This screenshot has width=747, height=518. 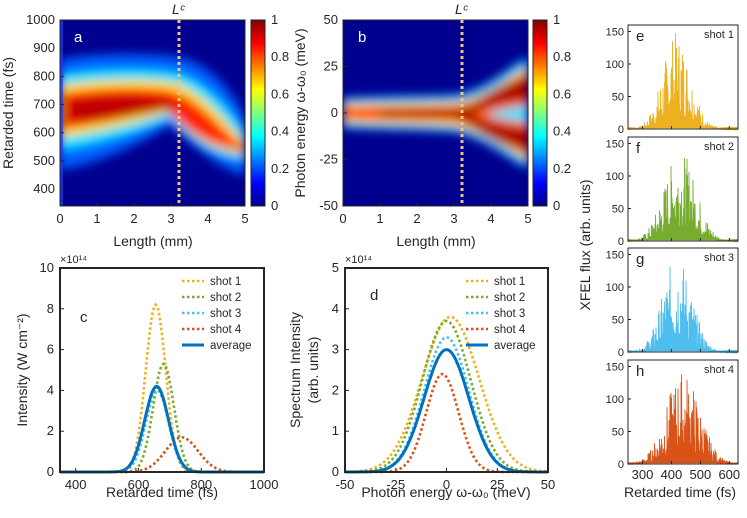 I want to click on panel-h: 0 50 100 150 300 400 500 600 h shot 4, so click(x=673, y=420).